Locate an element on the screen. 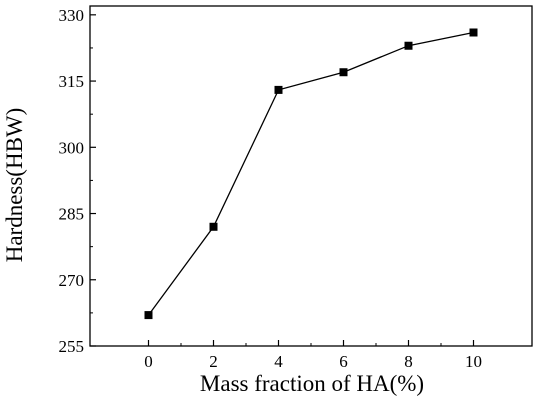 This screenshot has width=550, height=403. x-tick-label: 8 is located at coordinates (408, 361).